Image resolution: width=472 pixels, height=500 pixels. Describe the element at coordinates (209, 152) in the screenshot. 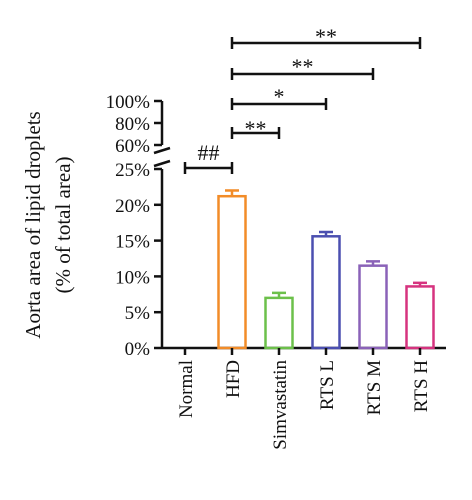

I see `significance-label: ##` at that location.